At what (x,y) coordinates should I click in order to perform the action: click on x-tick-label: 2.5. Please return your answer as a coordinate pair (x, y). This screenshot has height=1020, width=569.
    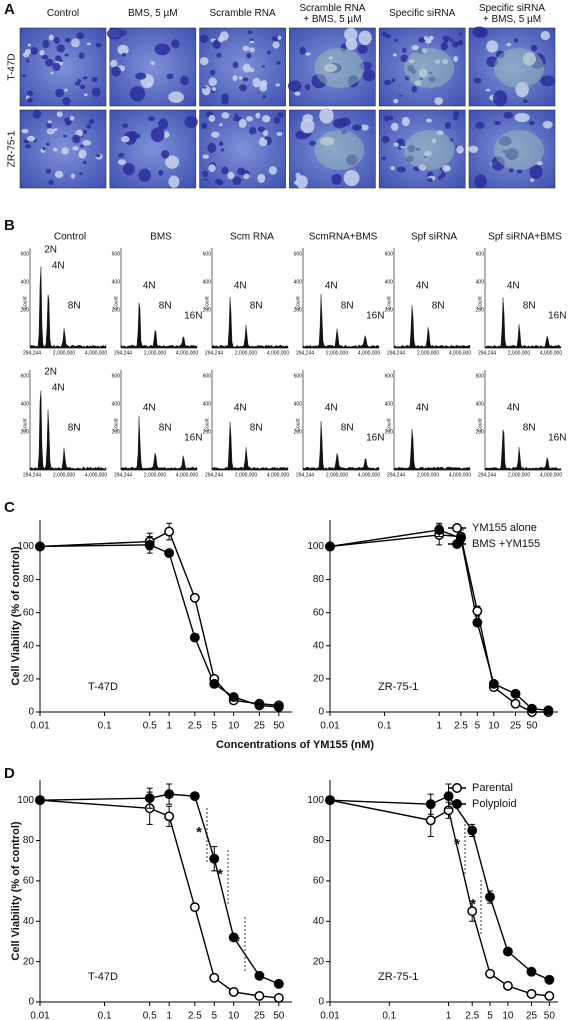
    Looking at the image, I should click on (472, 1015).